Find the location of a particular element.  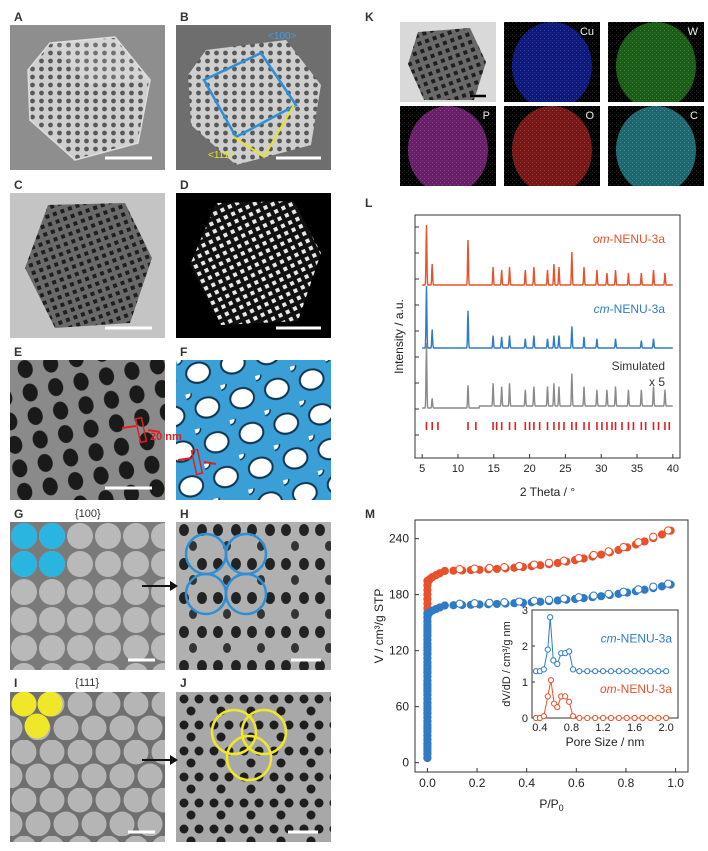

panel-label-l: L is located at coordinates (369, 203).